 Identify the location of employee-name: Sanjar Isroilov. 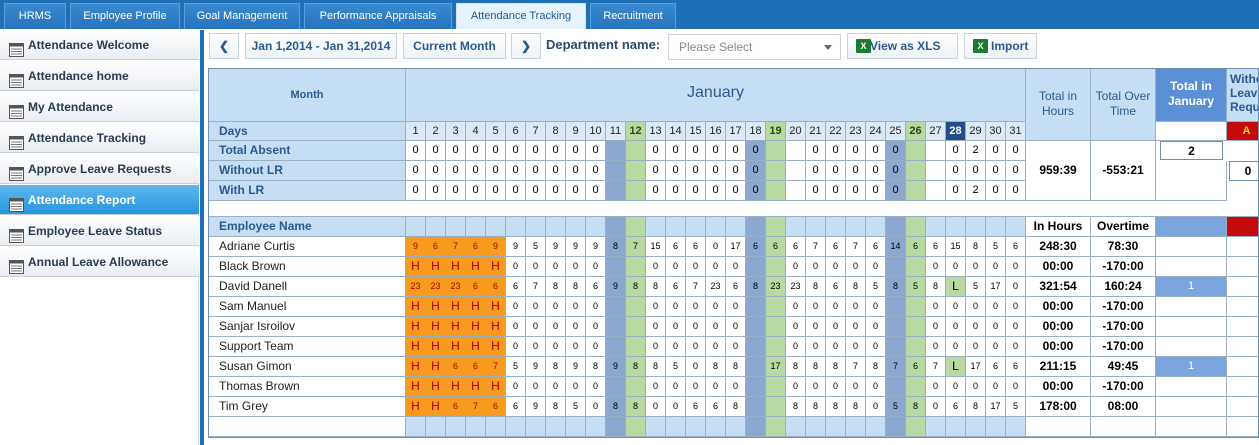
(307, 327).